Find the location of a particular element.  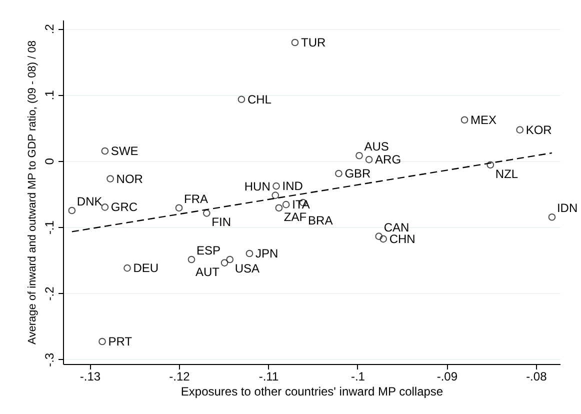

data-label: SWE is located at coordinates (124, 151).